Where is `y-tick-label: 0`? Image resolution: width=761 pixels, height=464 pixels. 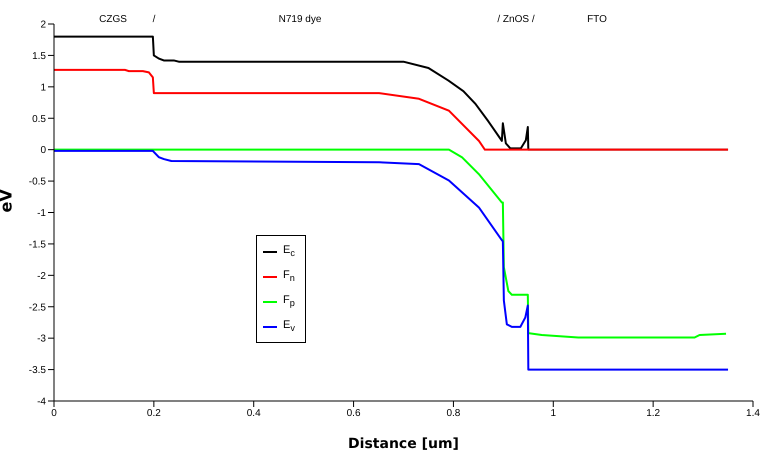
y-tick-label: 0 is located at coordinates (43, 150).